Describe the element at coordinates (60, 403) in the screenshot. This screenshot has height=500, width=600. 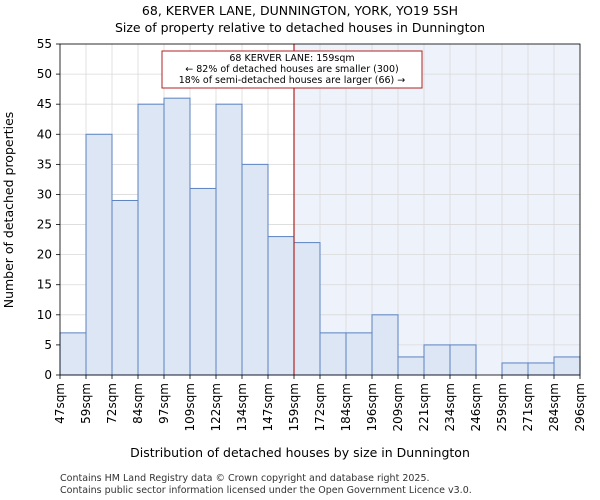
I see `x-tick-label: 47sqm` at that location.